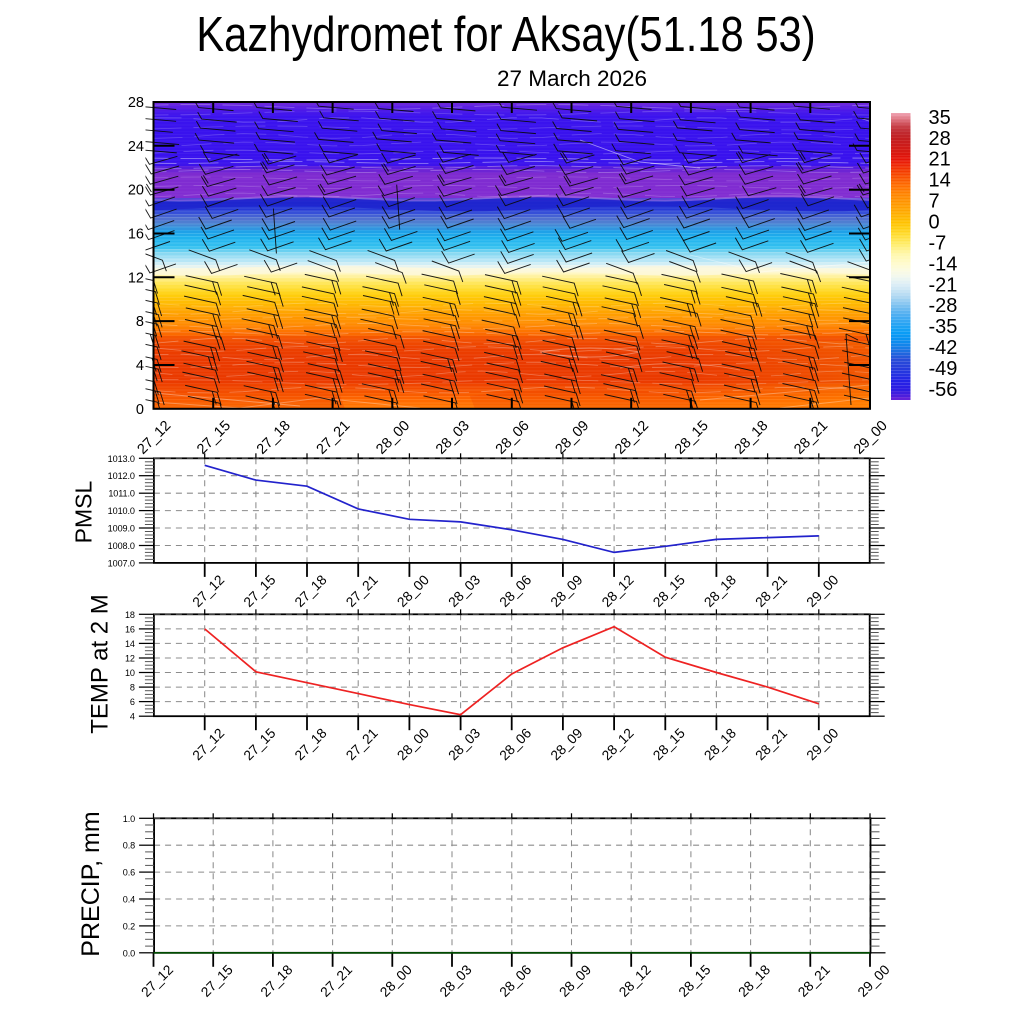 The height and width of the screenshot is (1024, 1024). Describe the element at coordinates (934, 202) in the screenshot. I see `svg-text: 7` at that location.